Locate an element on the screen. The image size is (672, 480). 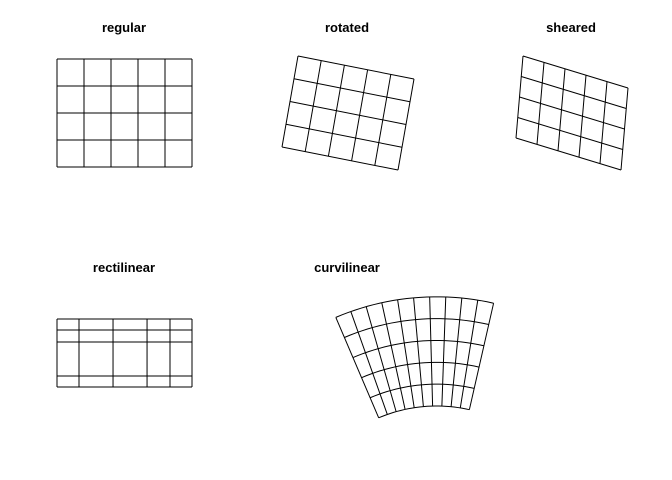
panel-rotated: rotated is located at coordinates (348, 95).